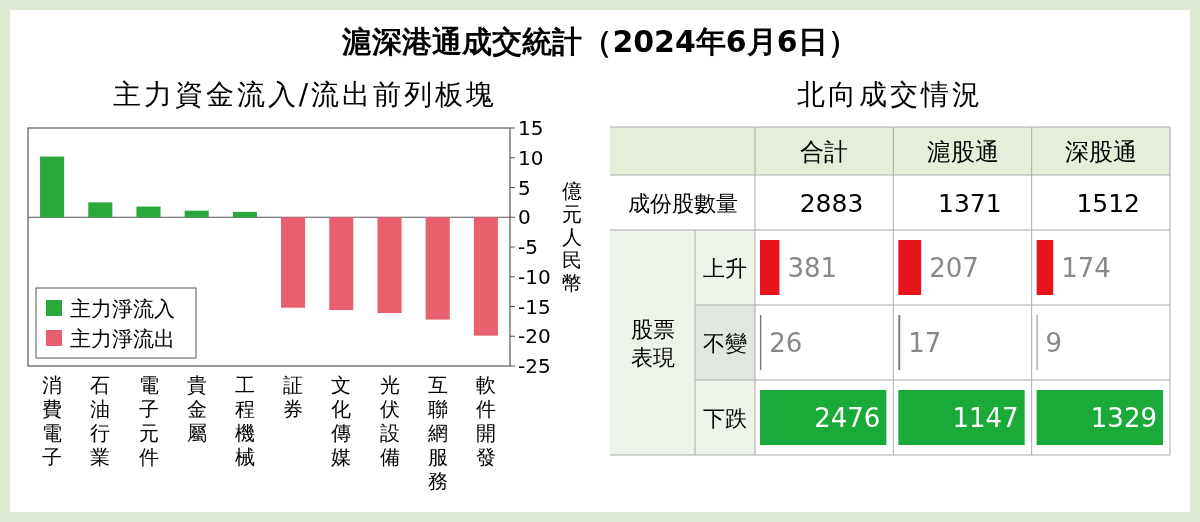 Image resolution: width=1200 pixels, height=522 pixels. Describe the element at coordinates (148, 421) in the screenshot. I see `x-tick-label: 電子元件` at that location.